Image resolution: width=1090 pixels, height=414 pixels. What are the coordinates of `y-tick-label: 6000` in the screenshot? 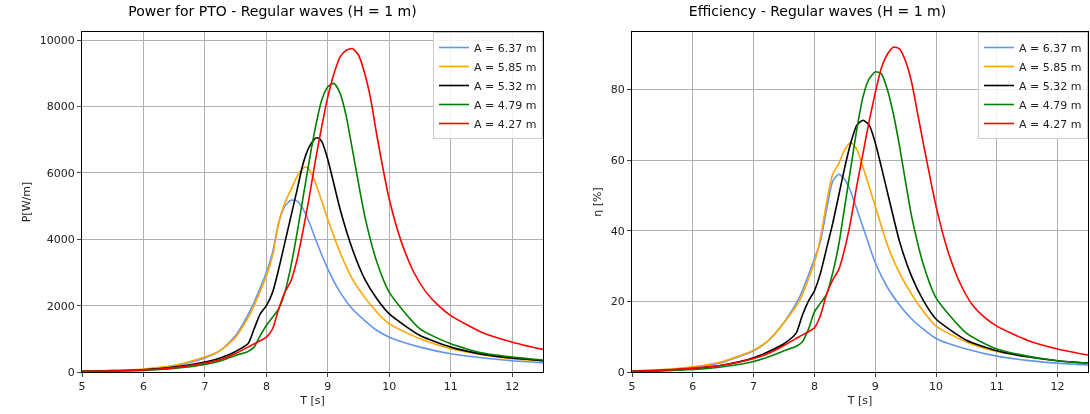 It's located at (60, 173).